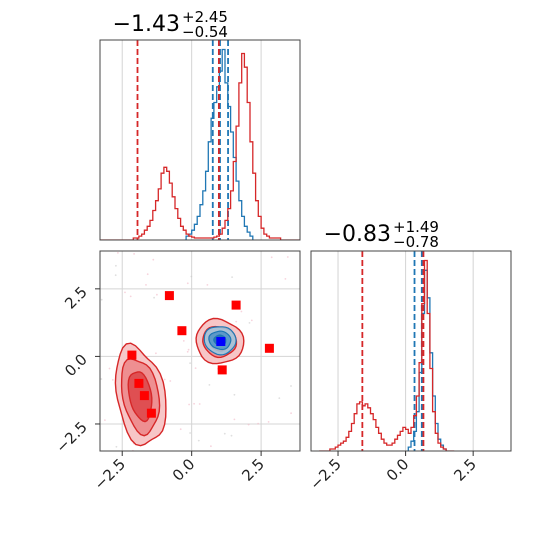 This screenshot has width=550, height=550. I want to click on marginal-y-title: −0.83 +1.49 −0.78, so click(381, 234).